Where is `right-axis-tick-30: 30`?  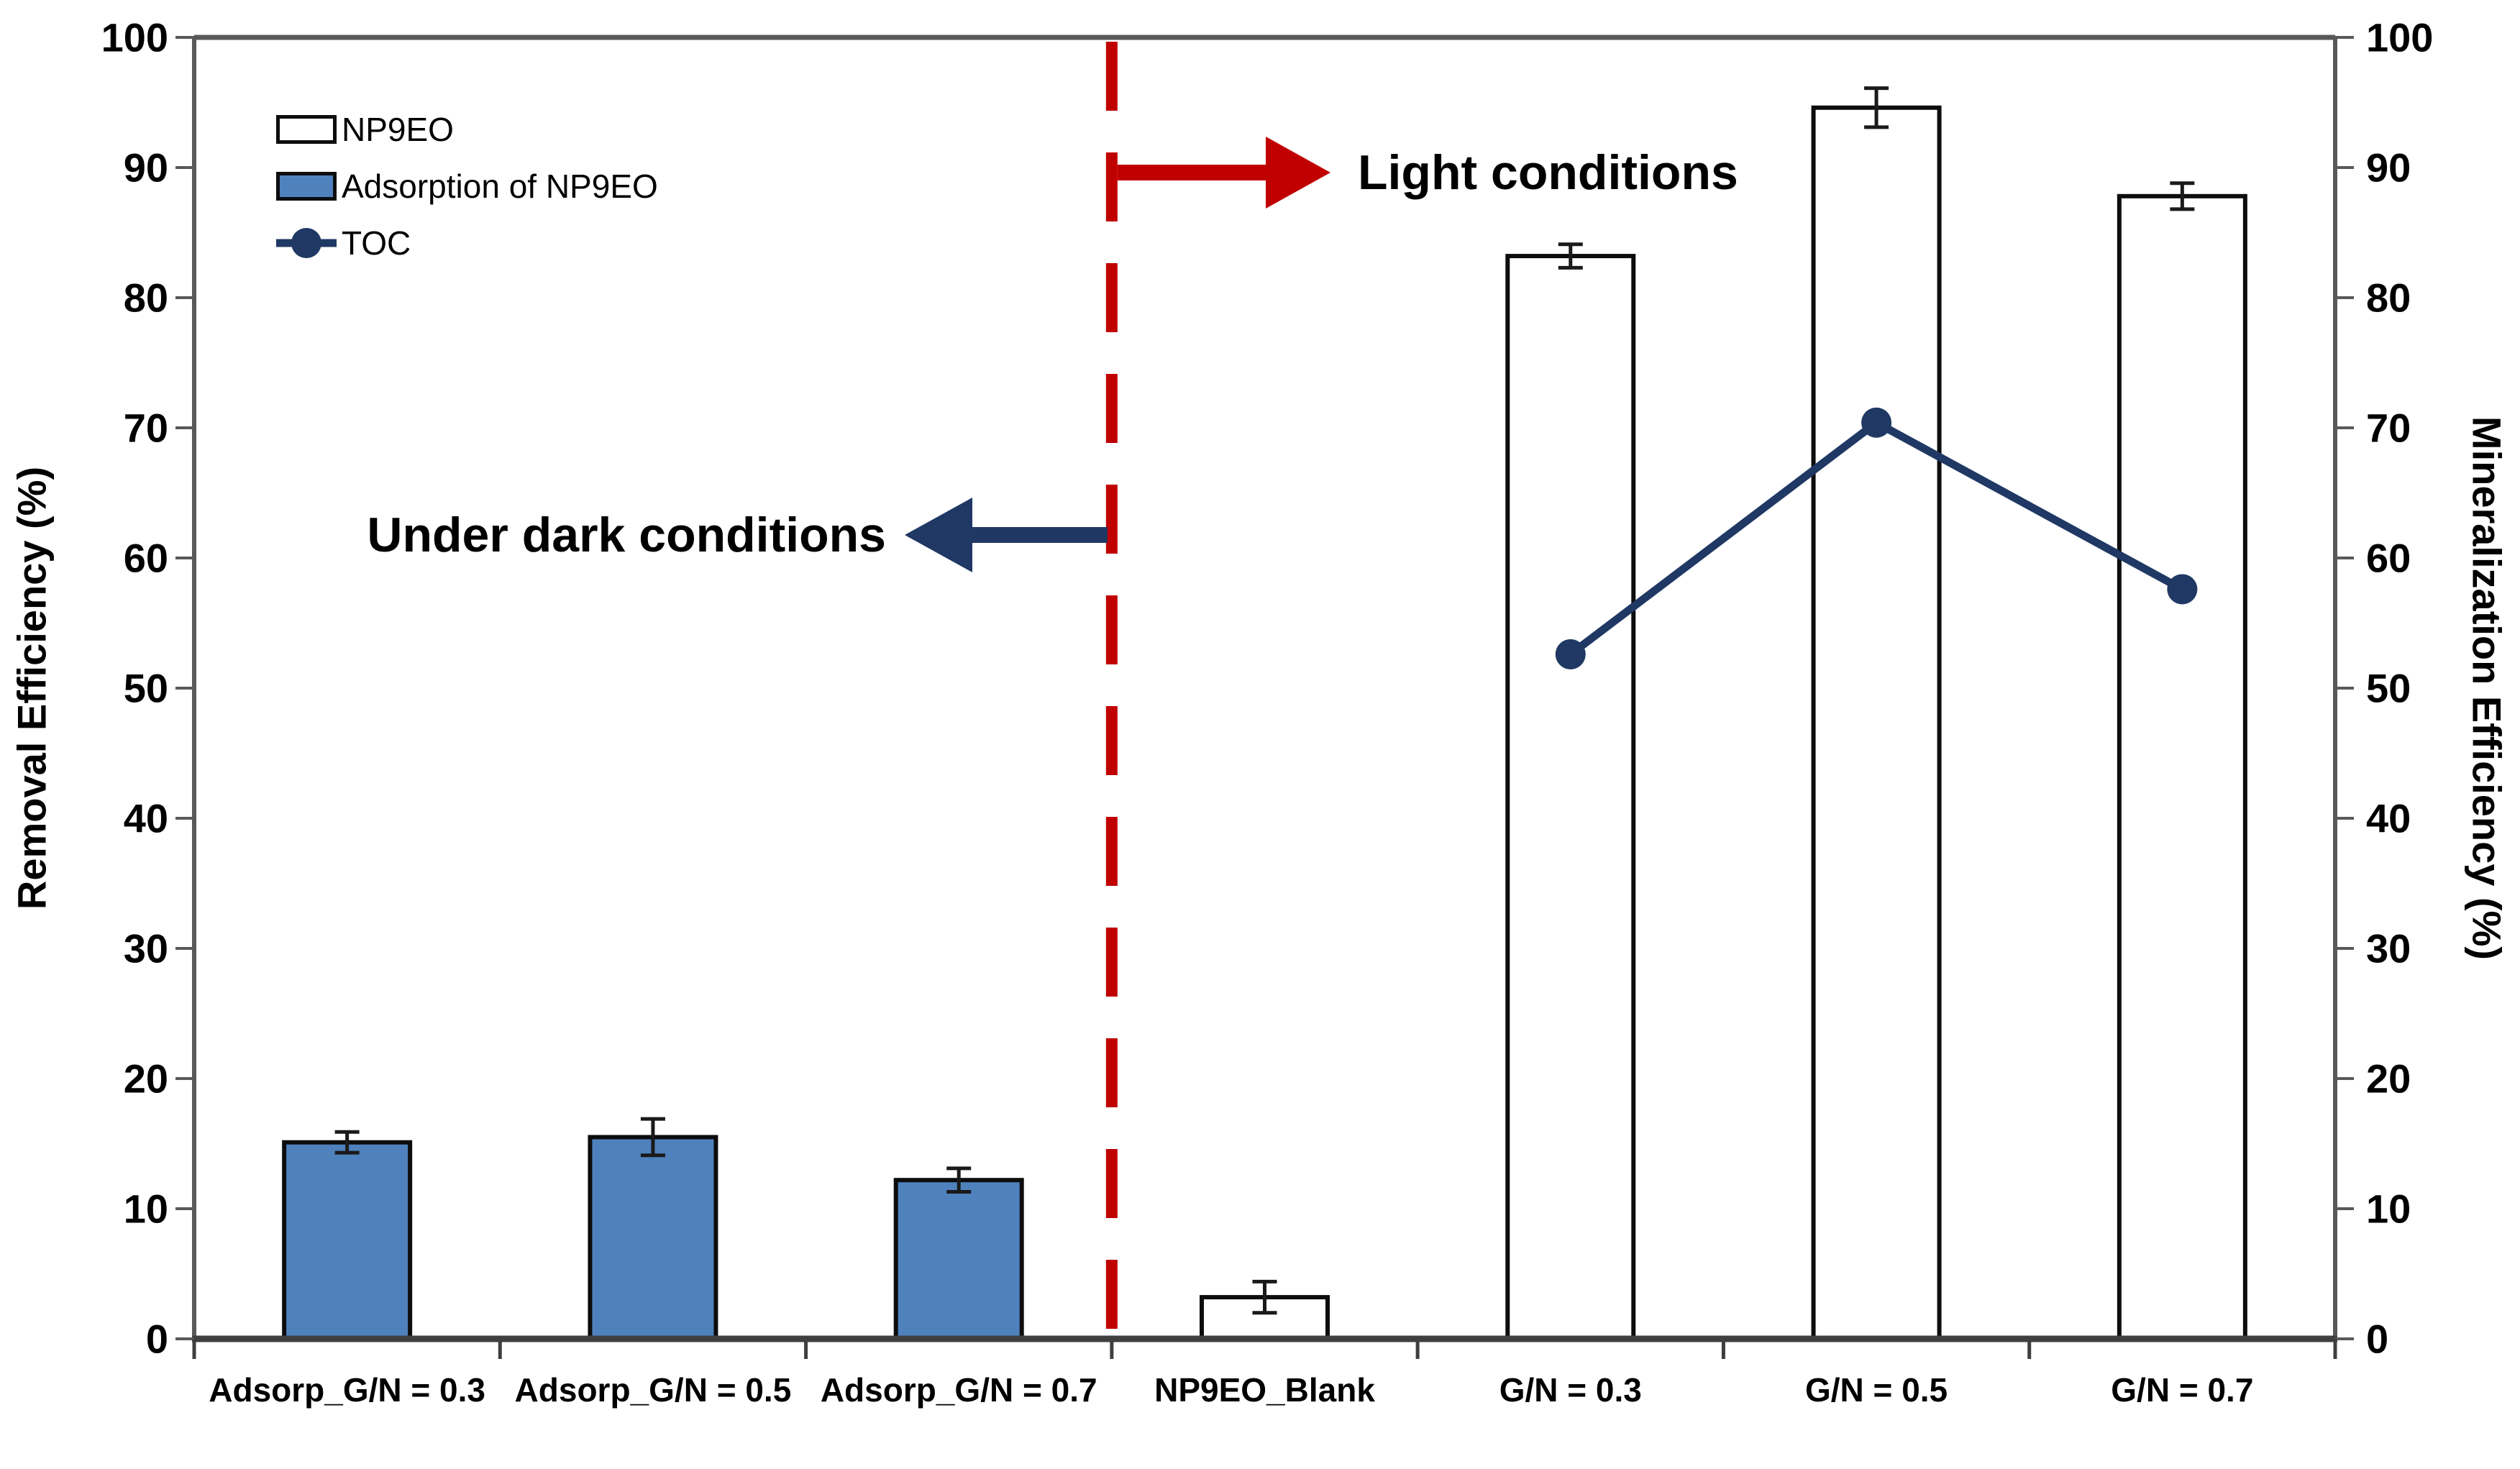
right-axis-tick-30: 30 is located at coordinates (2388, 948).